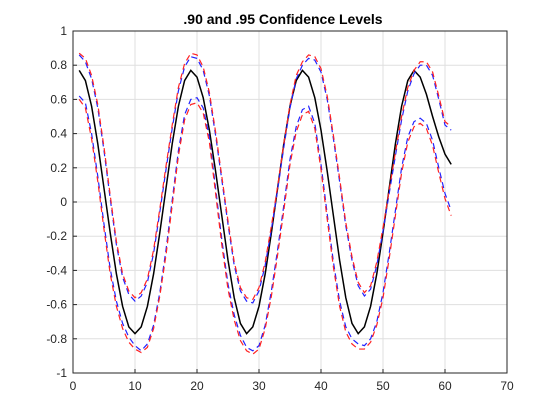 The image size is (560, 420). I want to click on x-axis: 0 10 20 30 40 50 60 70, so click(292, 381).